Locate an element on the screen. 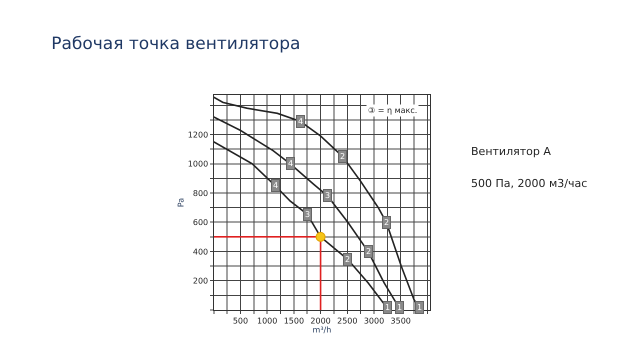 The width and height of the screenshot is (640, 360). x-tick-label: 2000 is located at coordinates (320, 321).